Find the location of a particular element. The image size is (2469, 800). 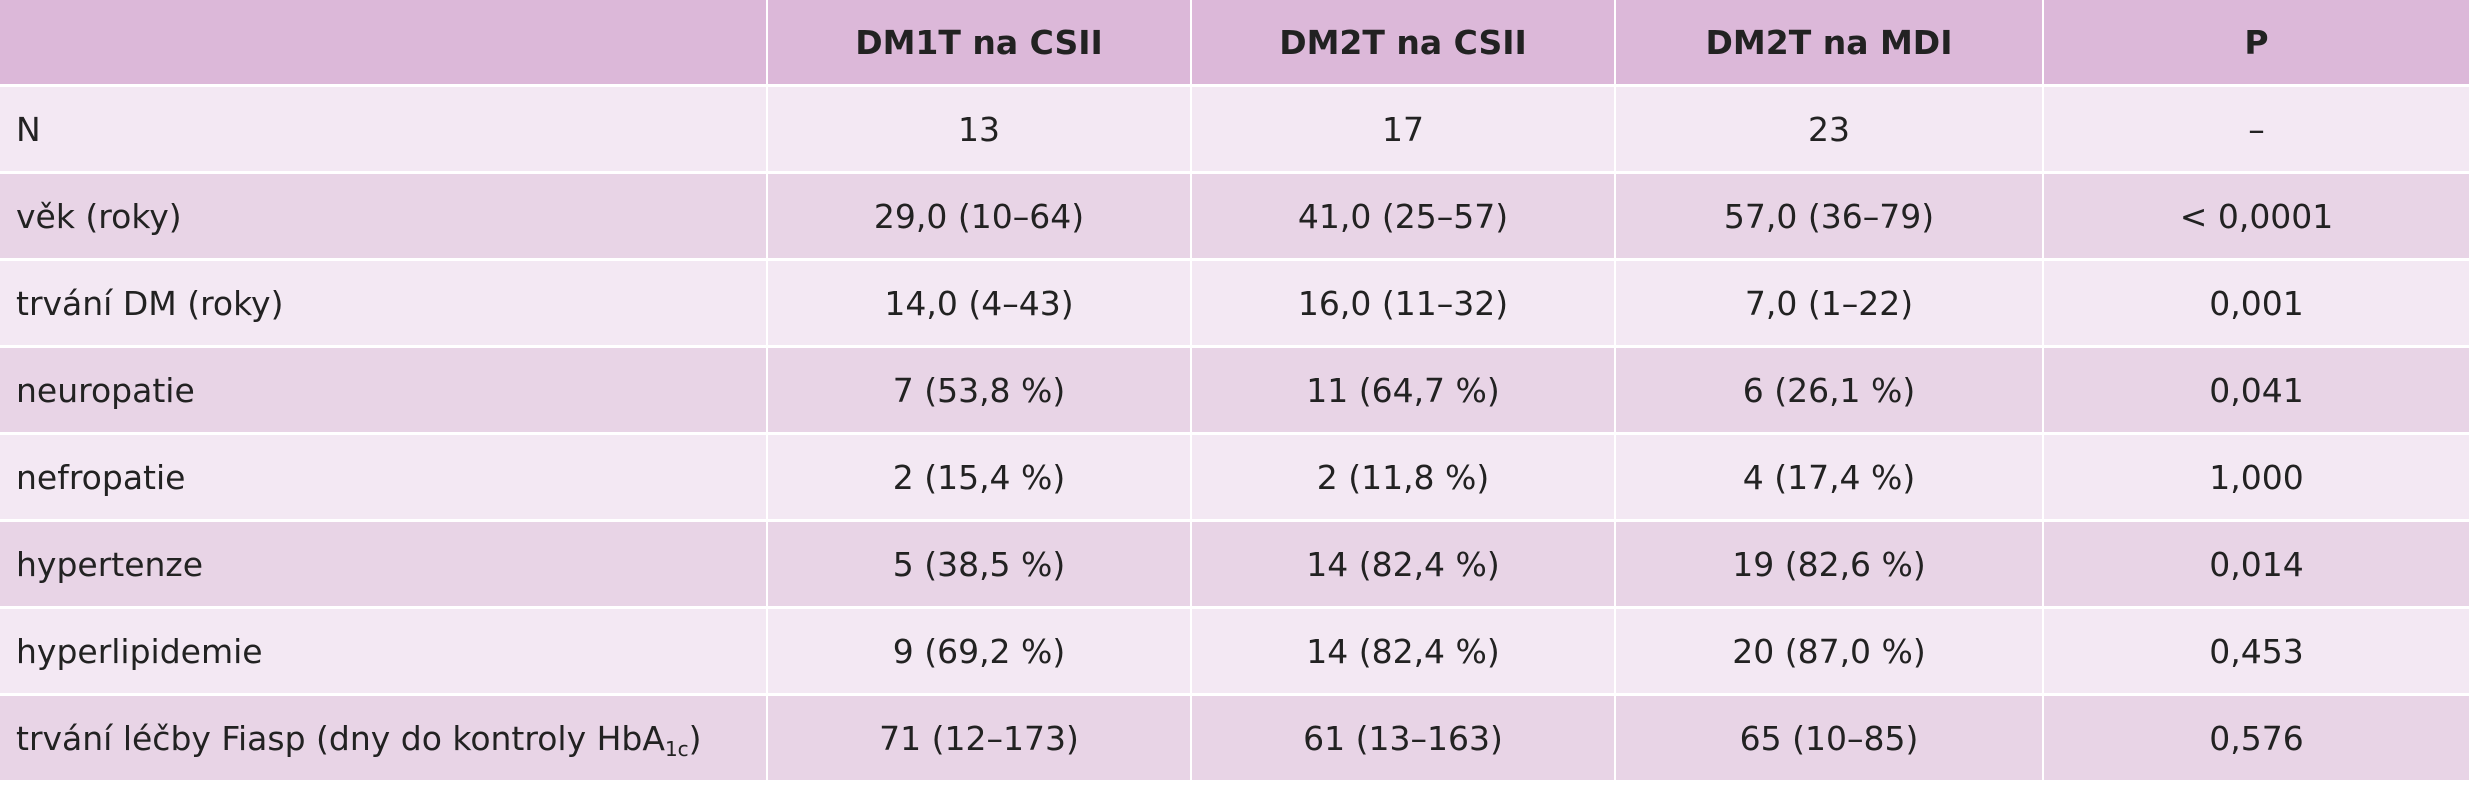

table-cell: 23 is located at coordinates (1830, 127).